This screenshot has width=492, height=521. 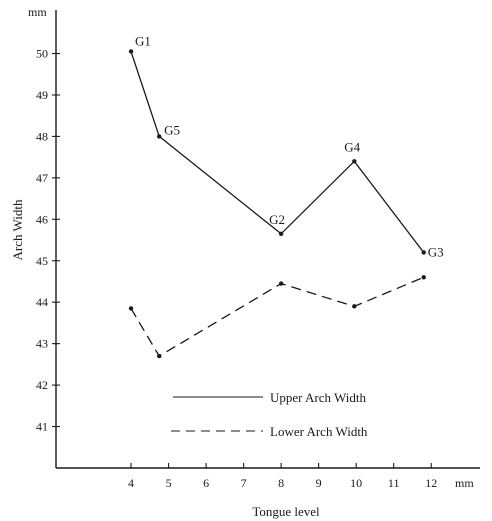 What do you see at coordinates (431, 483) in the screenshot?
I see `x-tick-label: 12` at bounding box center [431, 483].